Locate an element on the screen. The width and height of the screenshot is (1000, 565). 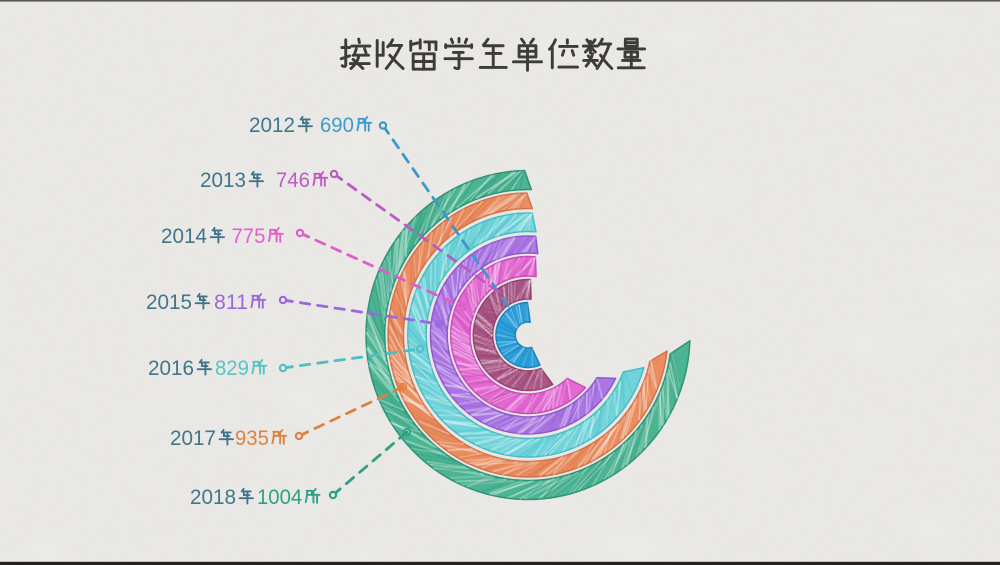
svg-text: 2013 is located at coordinates (223, 180).